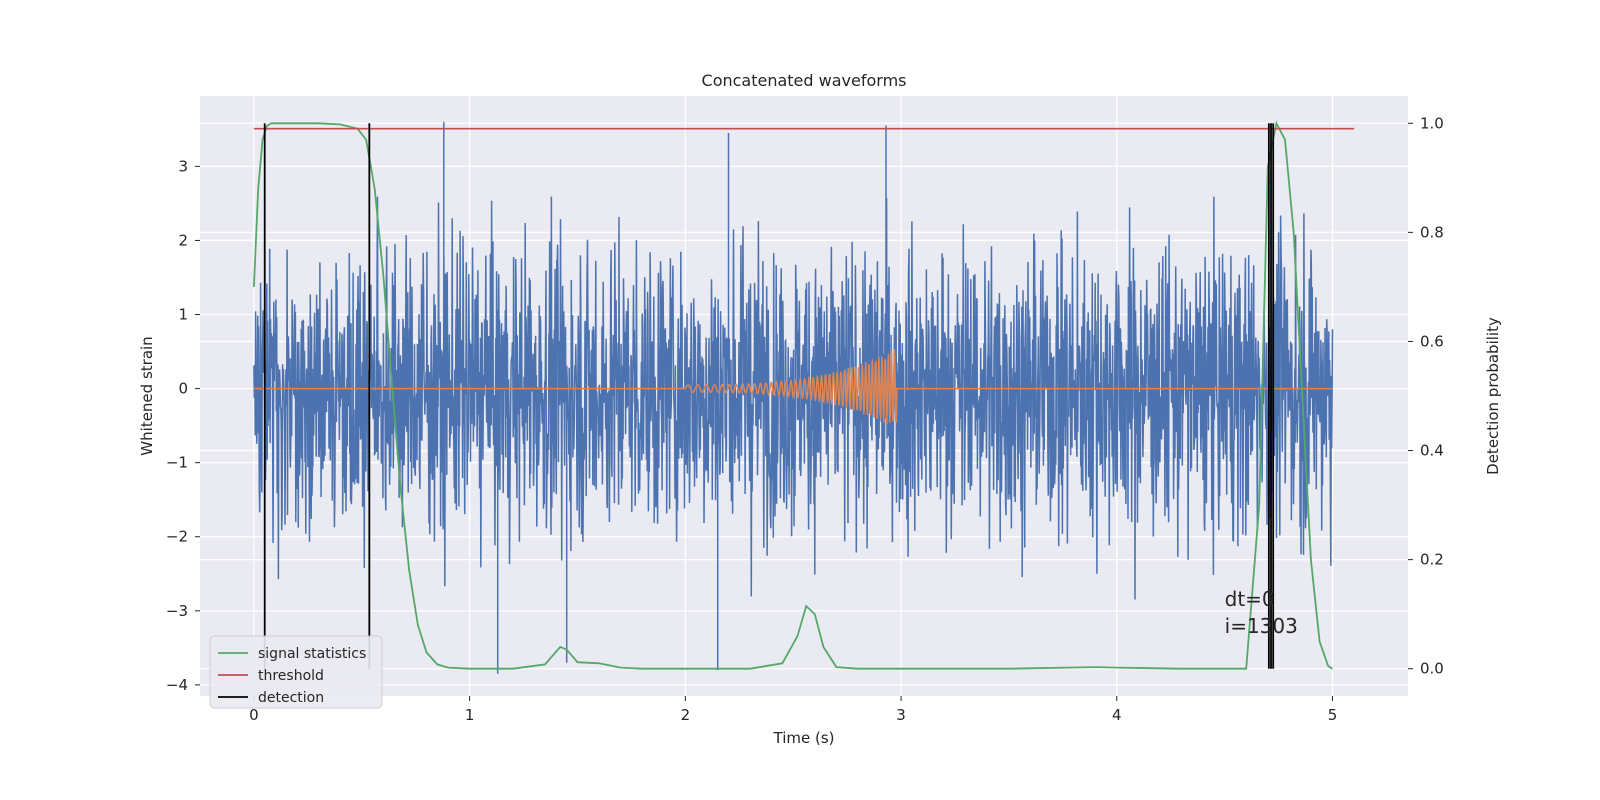 The image size is (1600, 800). What do you see at coordinates (1432, 123) in the screenshot?
I see `y2-tick-label: 1.0` at bounding box center [1432, 123].